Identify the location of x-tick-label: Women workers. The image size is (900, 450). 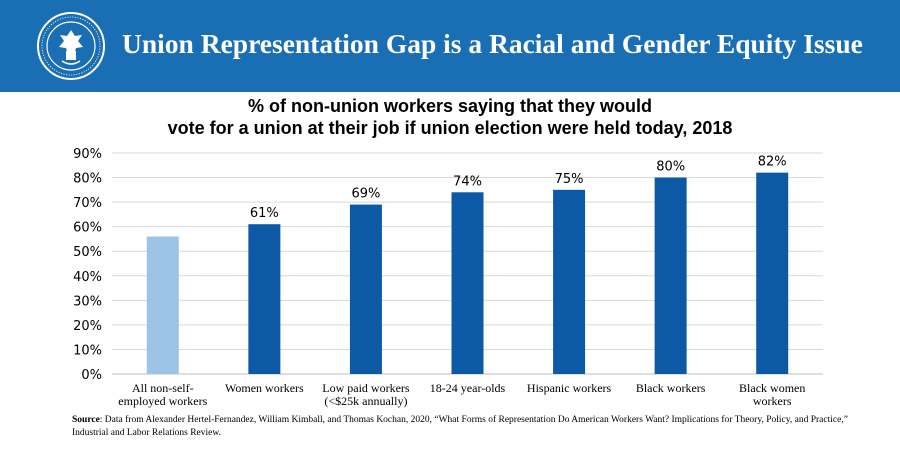
(264, 388).